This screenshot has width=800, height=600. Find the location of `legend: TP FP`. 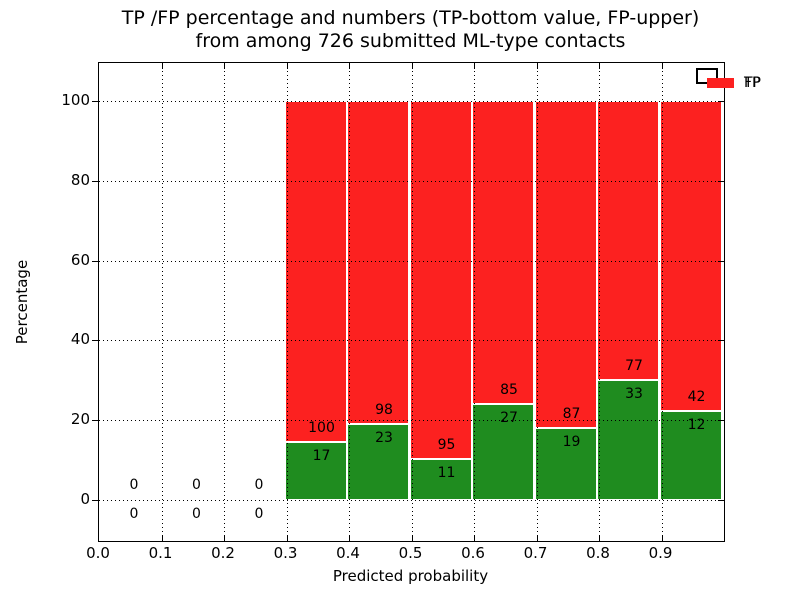

legend: TP FP is located at coordinates (728, 79).